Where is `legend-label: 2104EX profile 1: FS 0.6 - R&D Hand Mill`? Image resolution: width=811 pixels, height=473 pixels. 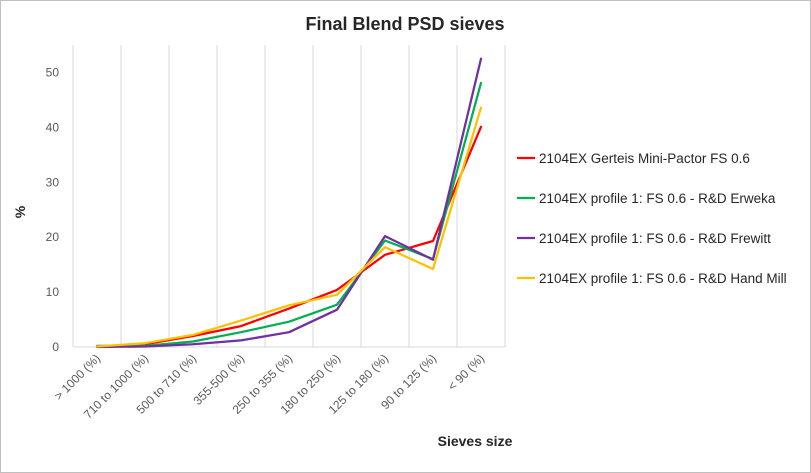 legend-label: 2104EX profile 1: FS 0.6 - R&D Hand Mill is located at coordinates (663, 278).